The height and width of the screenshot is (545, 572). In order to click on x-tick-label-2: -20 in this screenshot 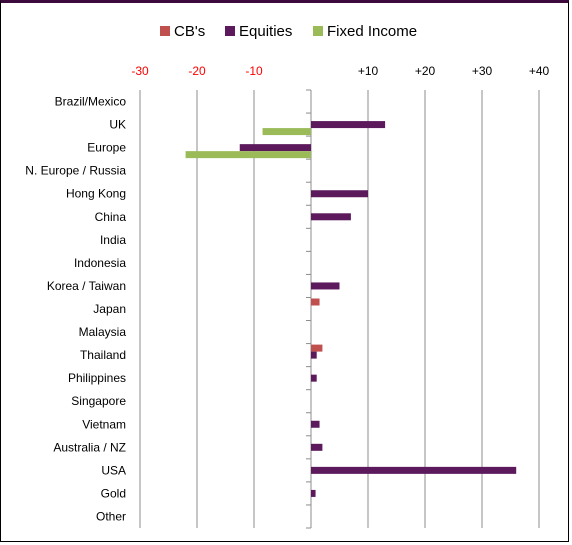, I will do `click(197, 71)`.